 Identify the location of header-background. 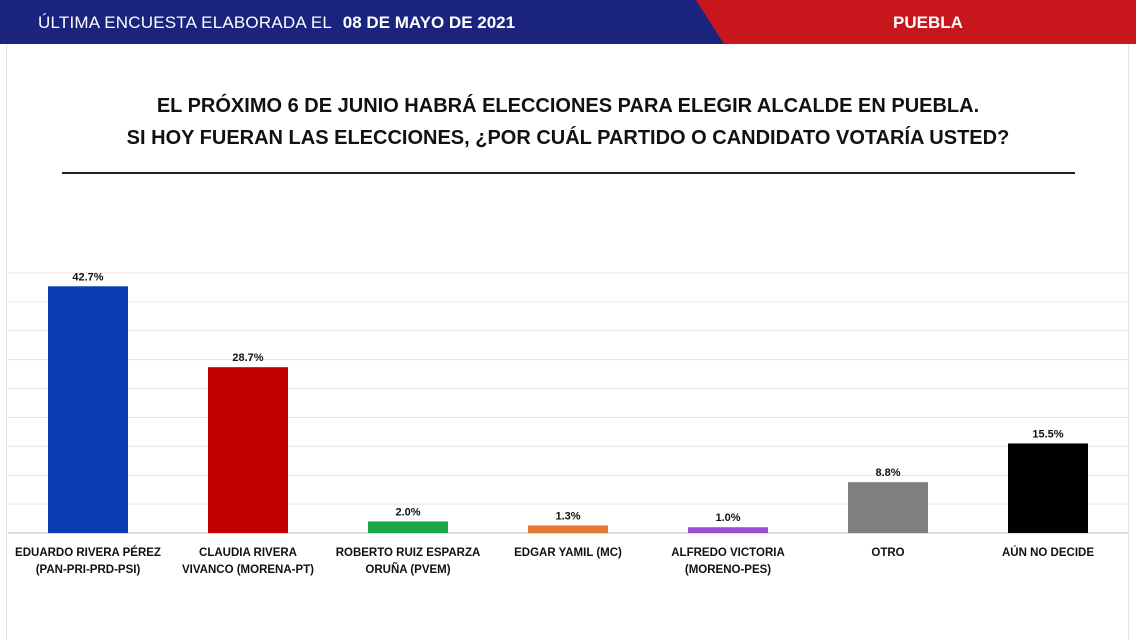
(568, 22).